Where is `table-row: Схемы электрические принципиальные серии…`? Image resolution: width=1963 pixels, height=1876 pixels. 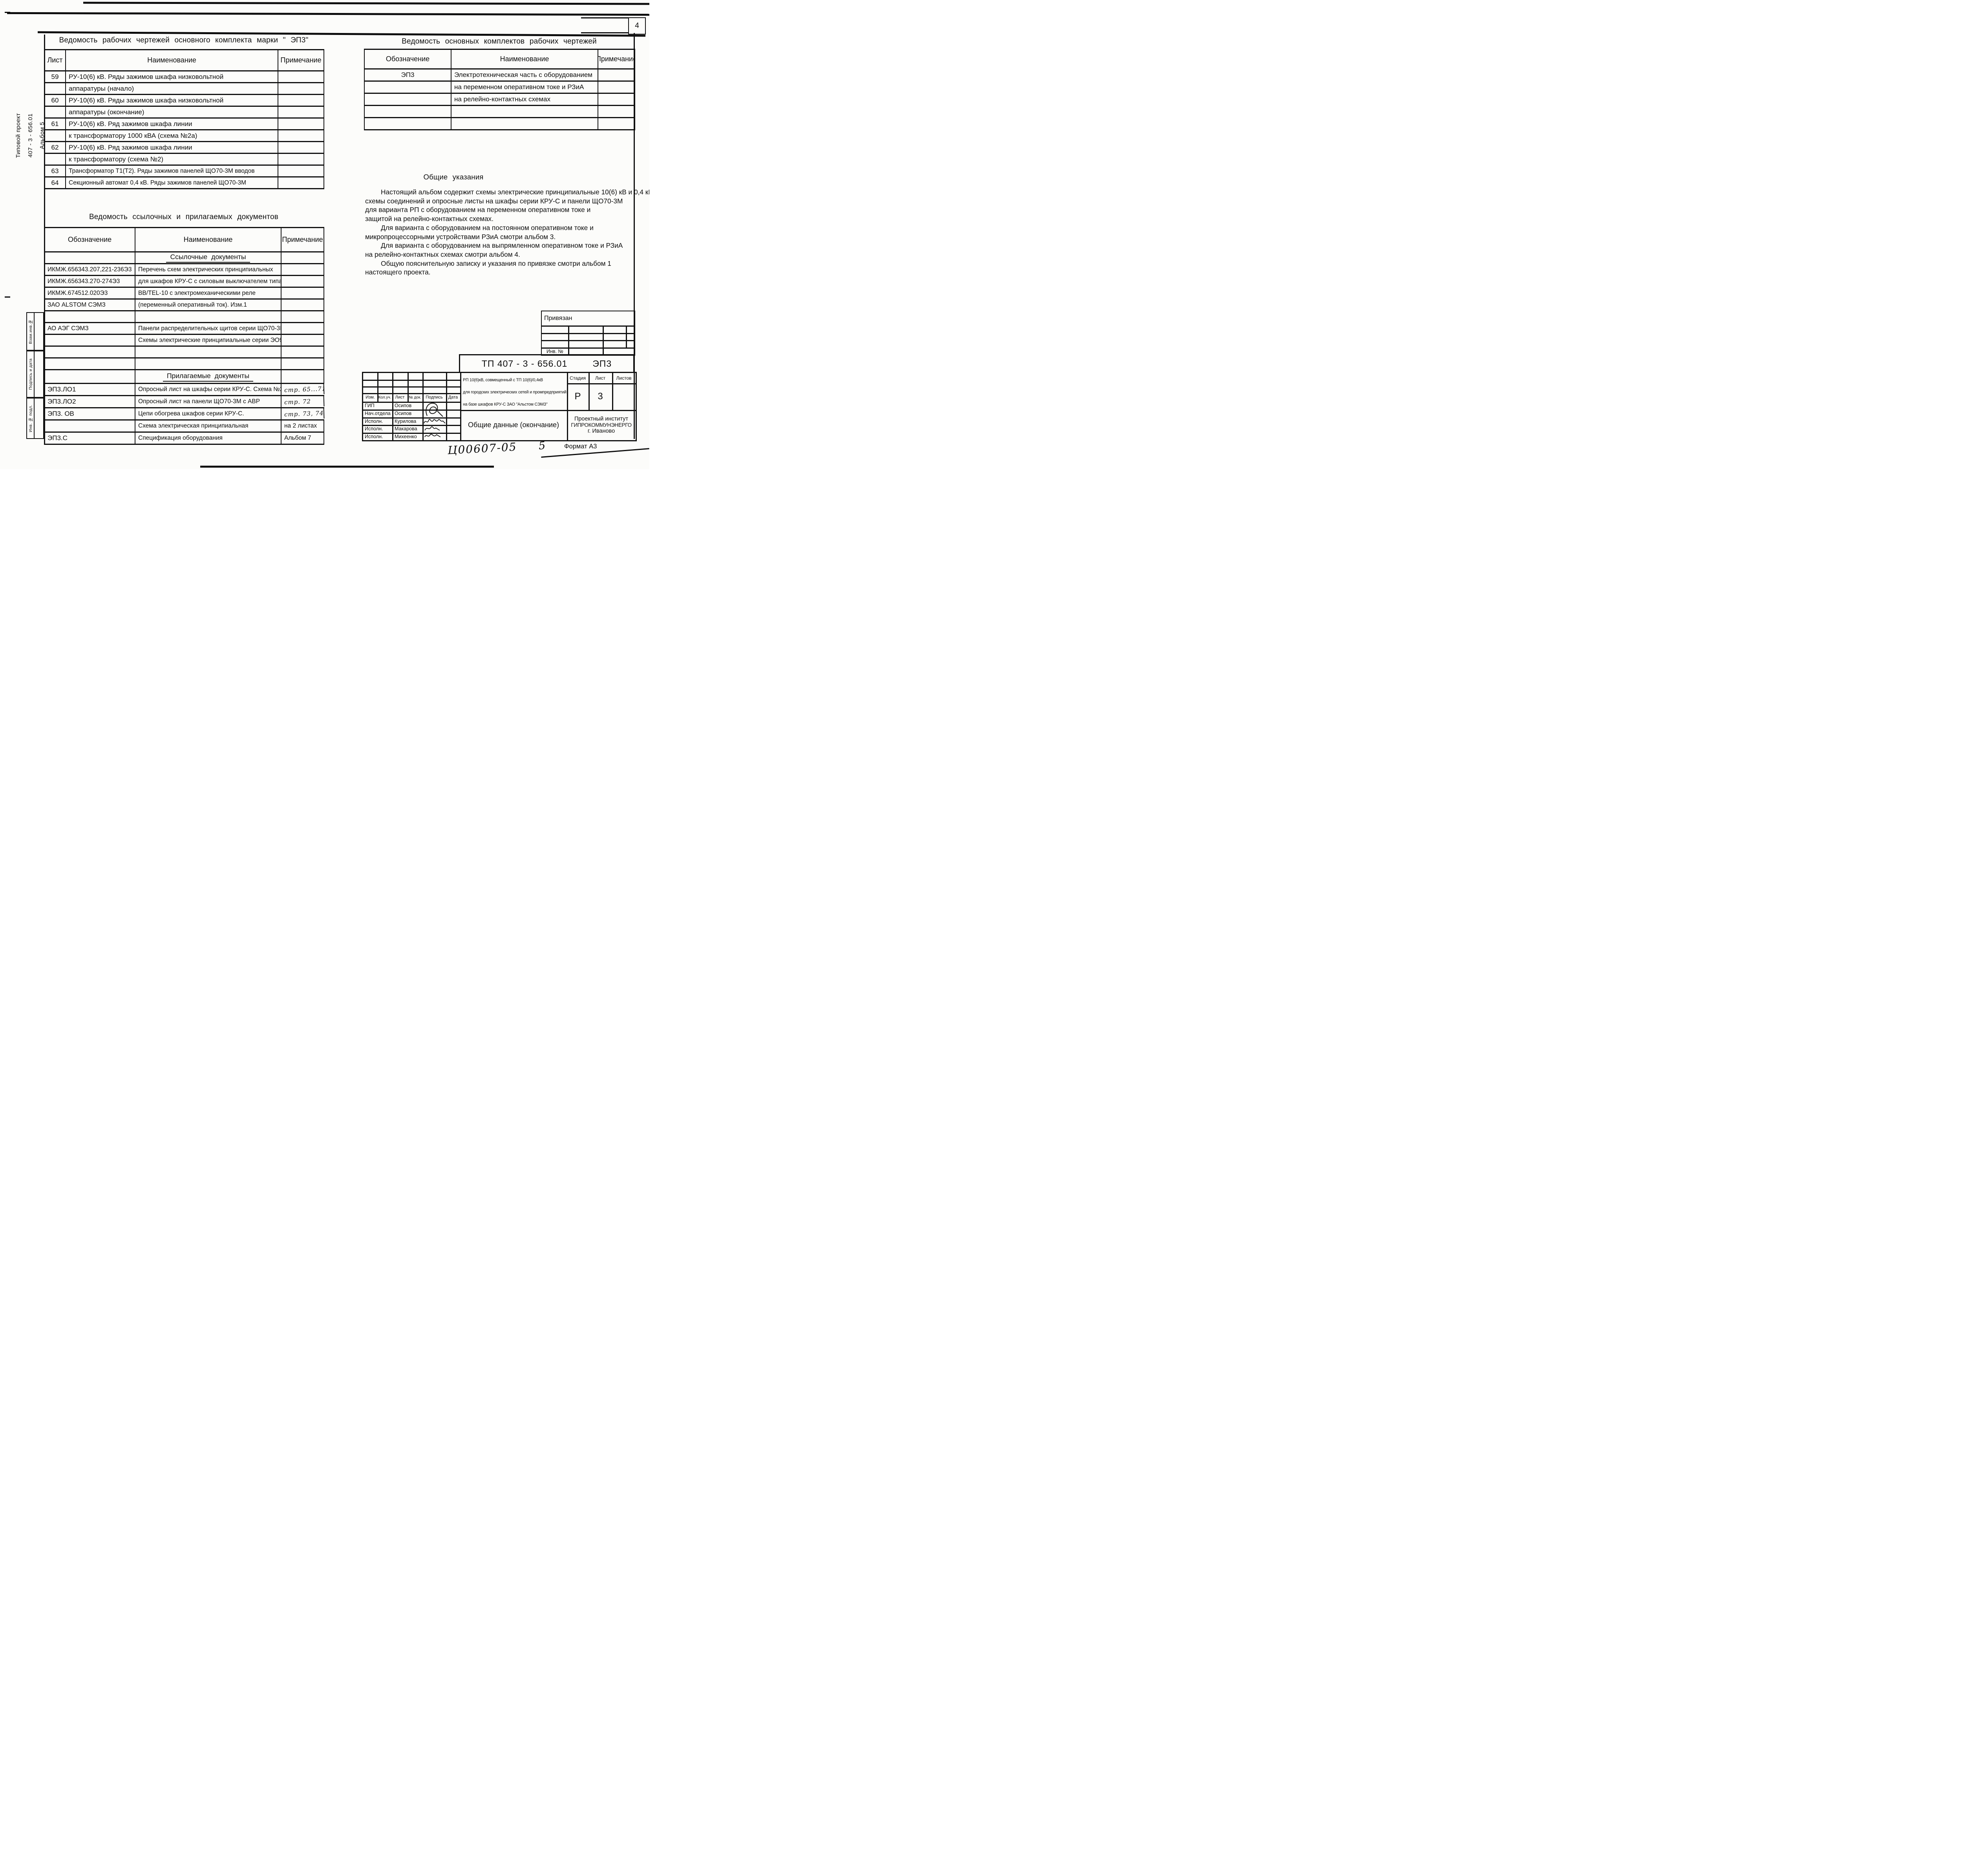
table-row: Схемы электрические принципиальные серии… is located at coordinates (185, 341).